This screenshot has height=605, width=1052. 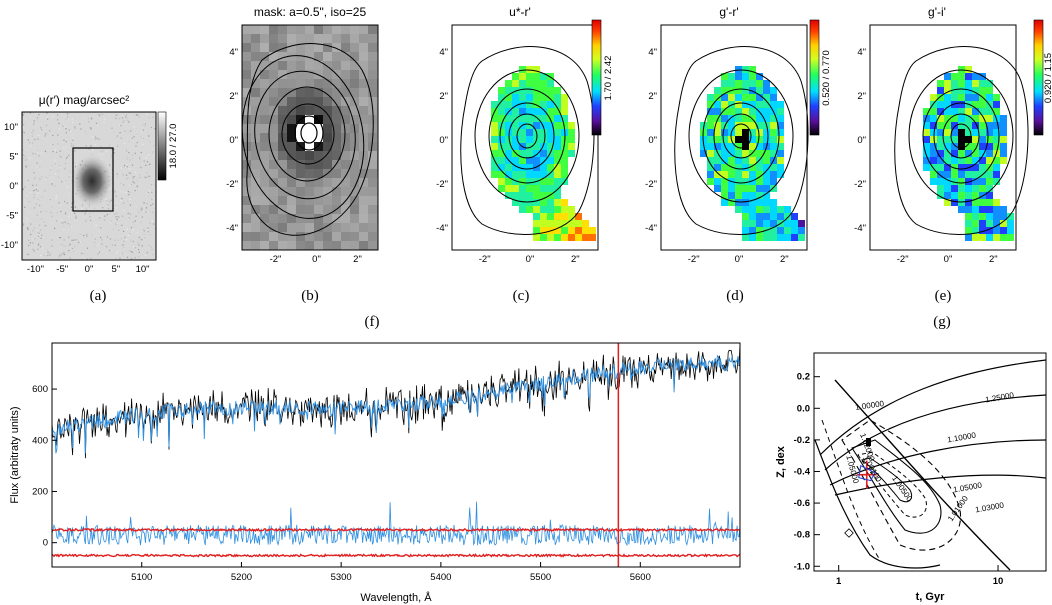 I want to click on y-tick-label: 0, so click(x=45, y=543).